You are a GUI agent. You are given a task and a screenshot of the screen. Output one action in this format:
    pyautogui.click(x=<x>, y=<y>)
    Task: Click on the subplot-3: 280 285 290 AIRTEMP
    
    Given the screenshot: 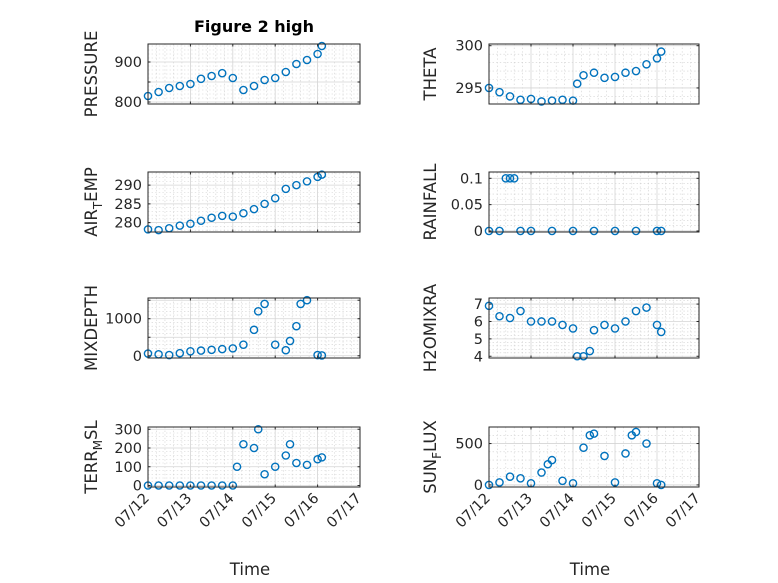 What is the action you would take?
    pyautogui.click(x=221, y=202)
    